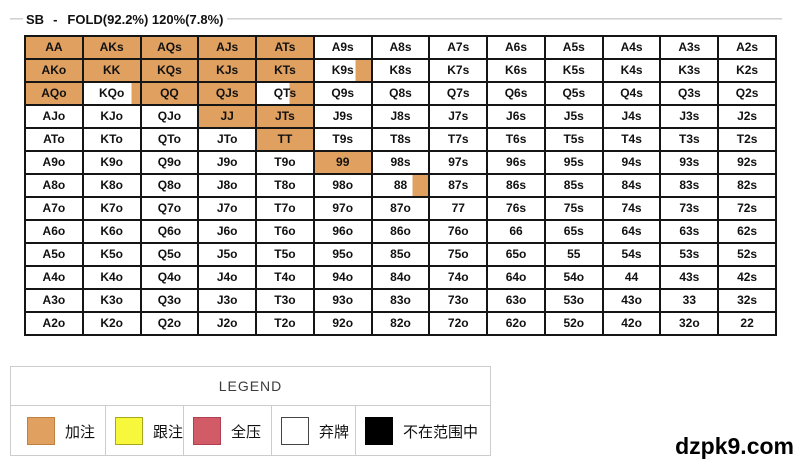 The width and height of the screenshot is (798, 464). What do you see at coordinates (227, 47) in the screenshot?
I see `hand-cell: AJs` at bounding box center [227, 47].